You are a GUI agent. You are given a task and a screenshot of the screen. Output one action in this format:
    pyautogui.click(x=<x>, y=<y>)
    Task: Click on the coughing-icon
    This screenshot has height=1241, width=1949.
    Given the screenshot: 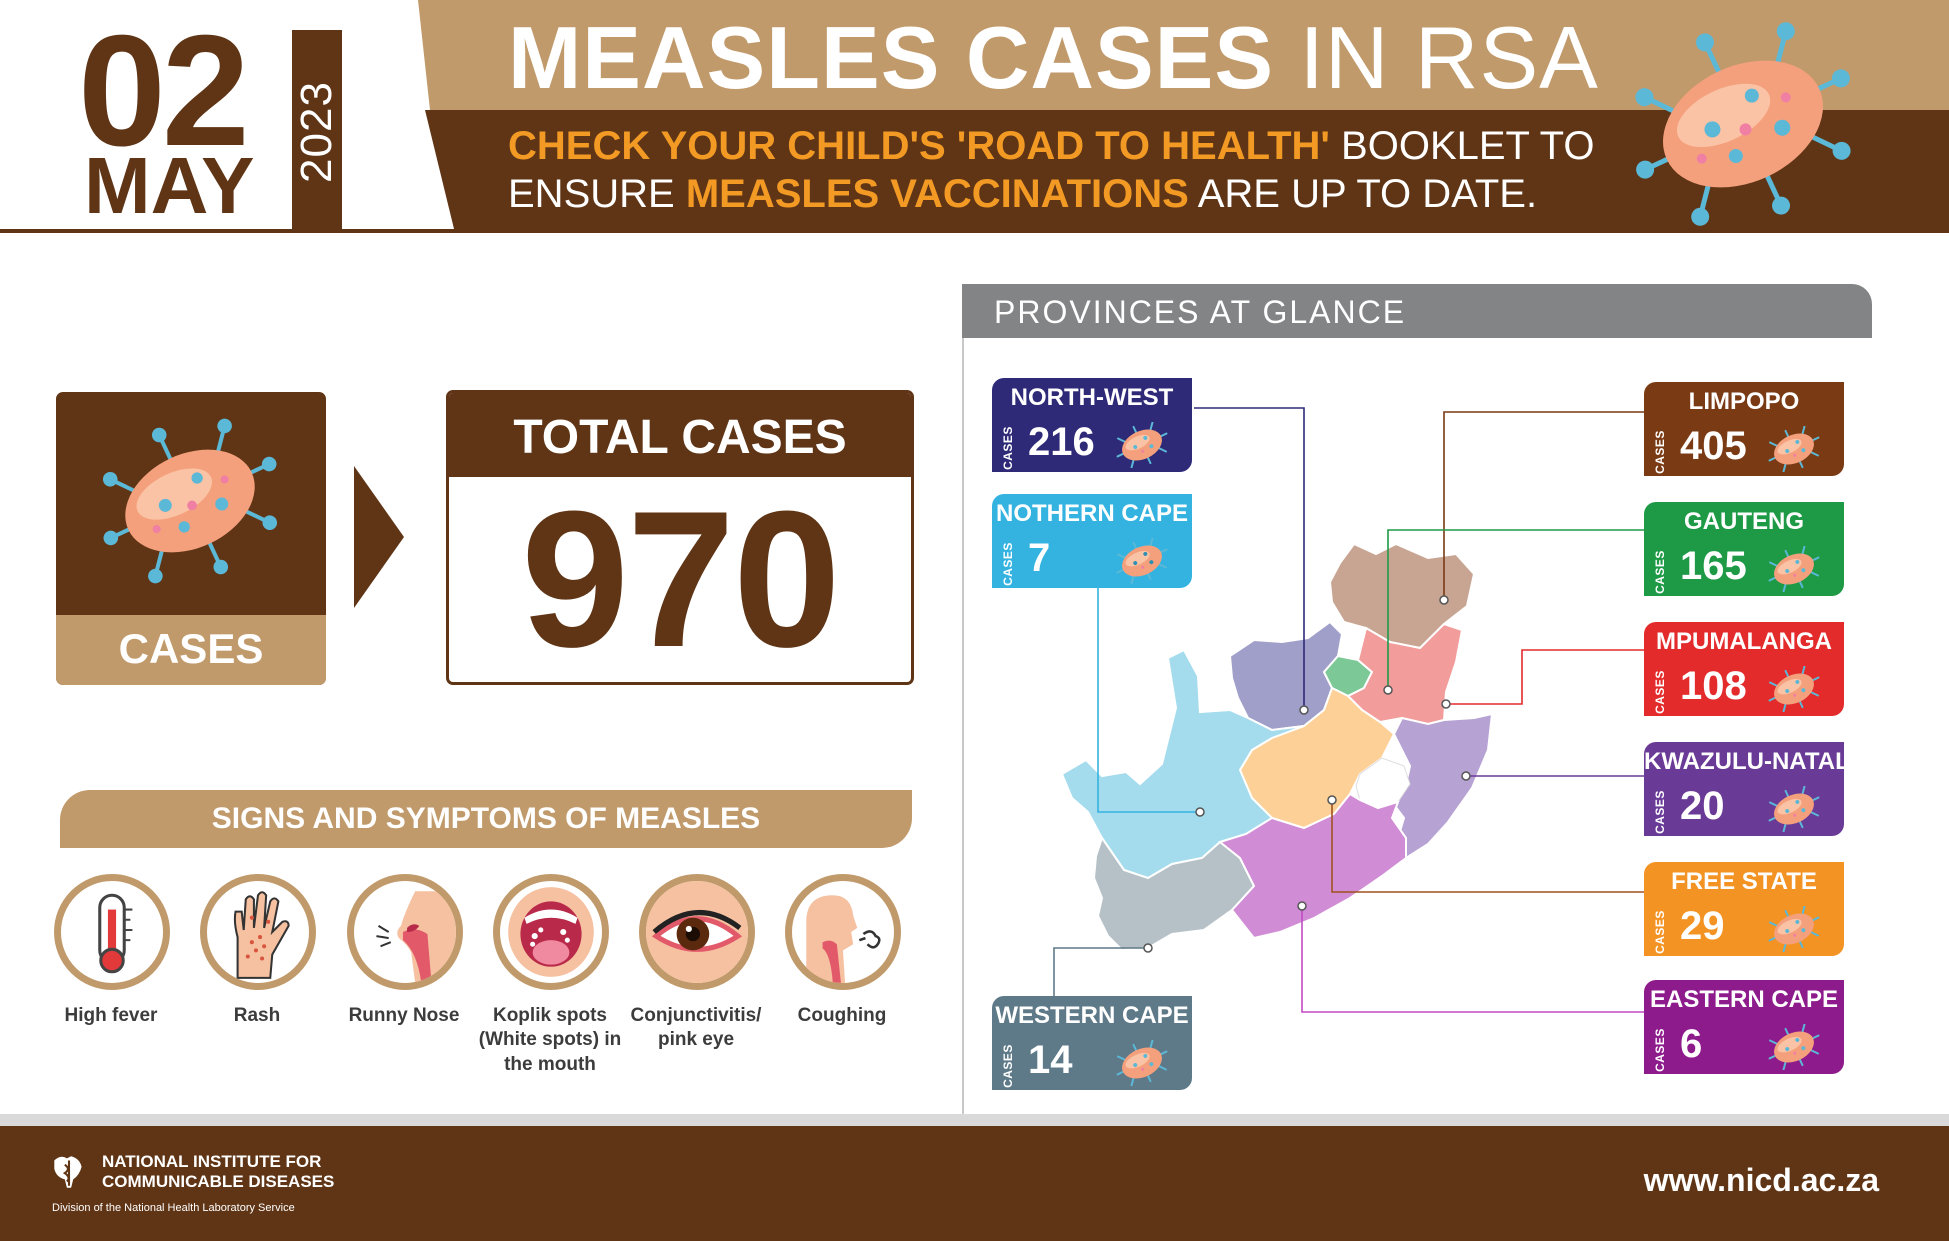 What is the action you would take?
    pyautogui.click(x=843, y=932)
    